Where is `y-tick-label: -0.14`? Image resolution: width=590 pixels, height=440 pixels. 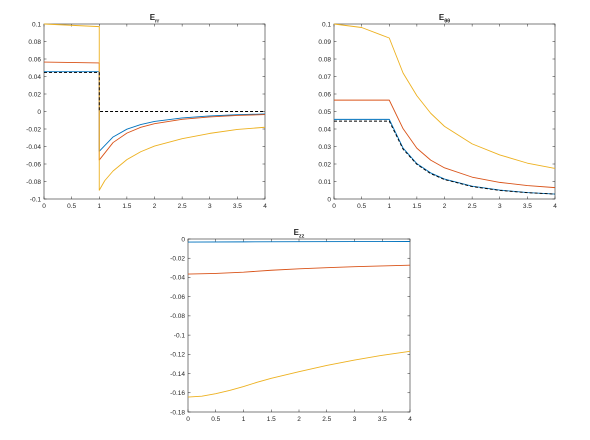 y-tick-label: -0.14 is located at coordinates (177, 374).